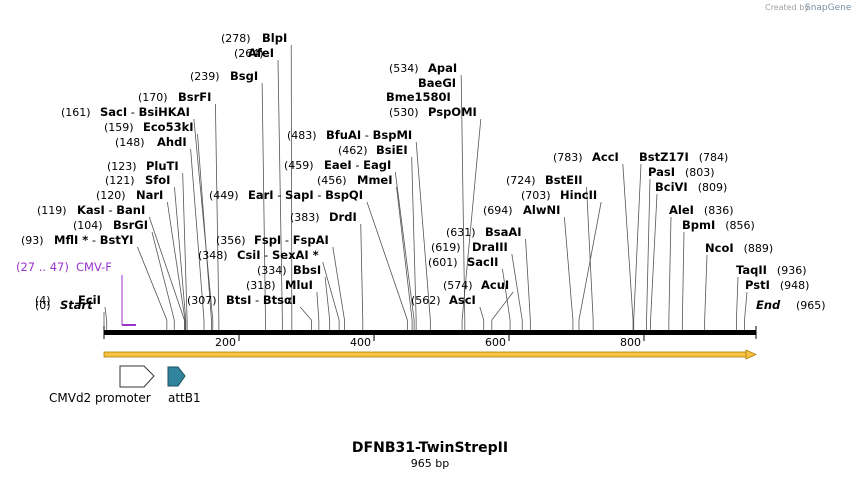 The height and width of the screenshot is (479, 862). I want to click on site-name-bme1580i: Bme1580I, so click(418, 97).